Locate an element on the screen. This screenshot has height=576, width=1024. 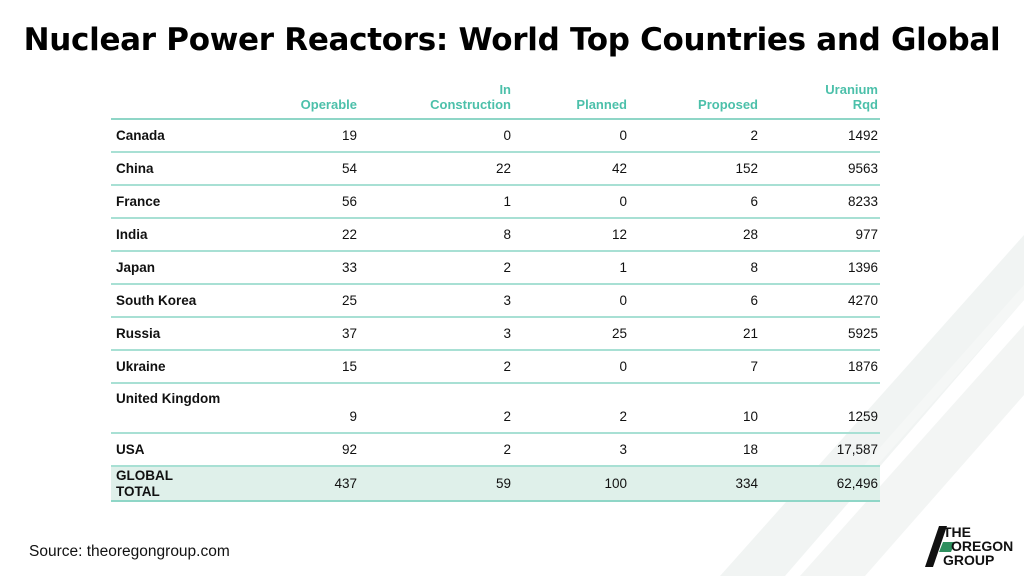
value-cell-in-construction: 22 is located at coordinates (503, 168).